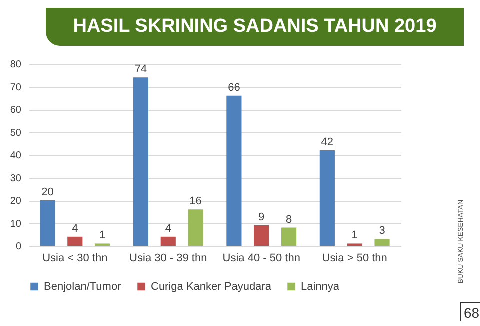 Image resolution: width=480 pixels, height=326 pixels. What do you see at coordinates (382, 231) in the screenshot?
I see `data-label: 3` at bounding box center [382, 231].